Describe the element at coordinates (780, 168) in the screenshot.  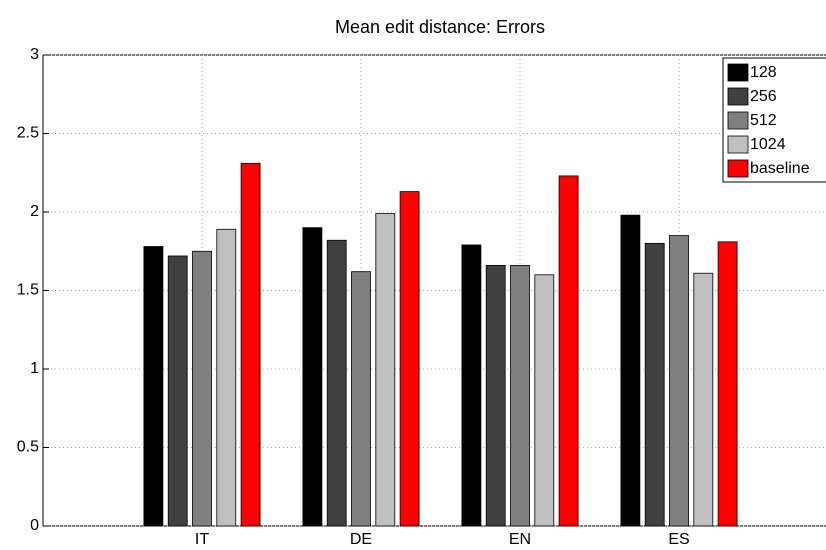
I see `legend-label: baseline` at that location.